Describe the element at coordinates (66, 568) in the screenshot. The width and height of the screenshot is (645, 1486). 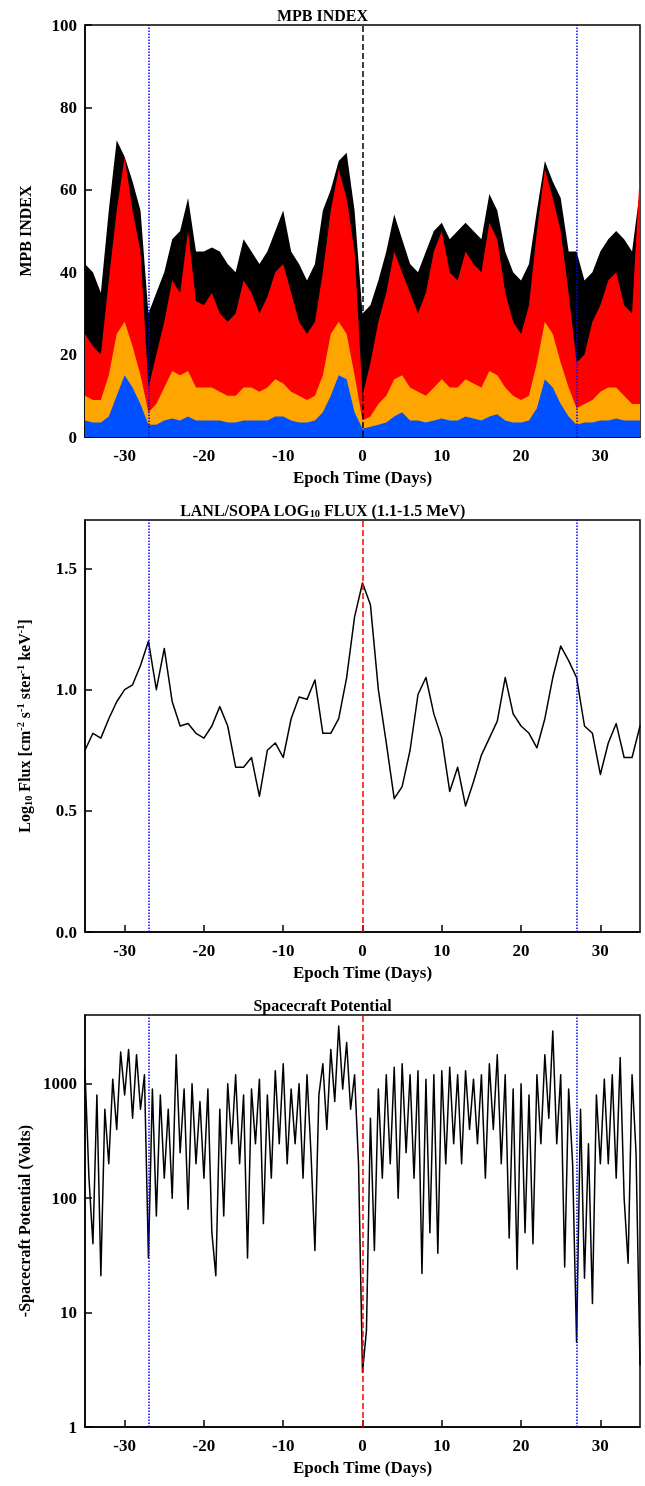
I see `y-tick-label: 1.5` at that location.